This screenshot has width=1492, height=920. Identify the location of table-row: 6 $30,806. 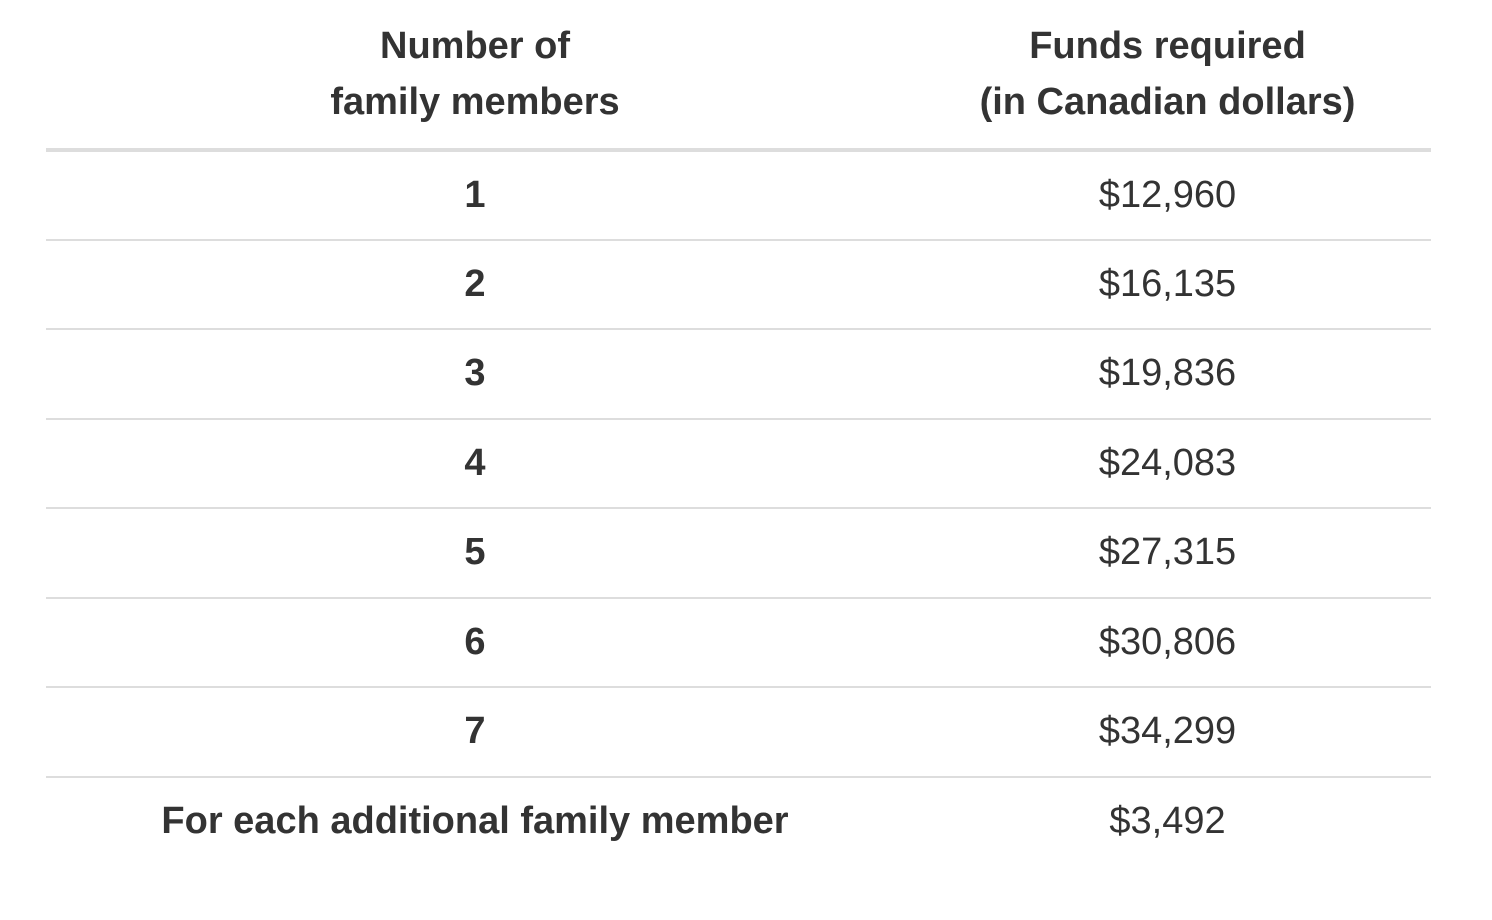
(738, 642).